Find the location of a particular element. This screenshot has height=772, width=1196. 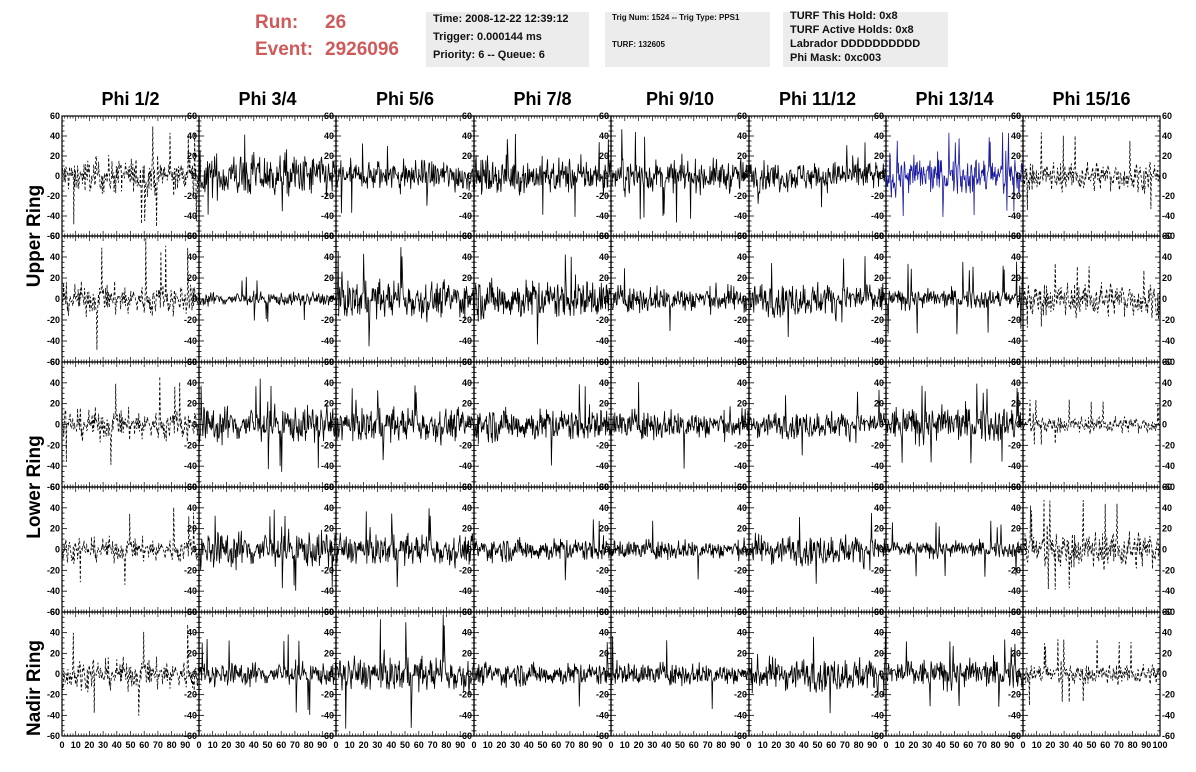

column-title: Phi 7/8 is located at coordinates (542, 99).